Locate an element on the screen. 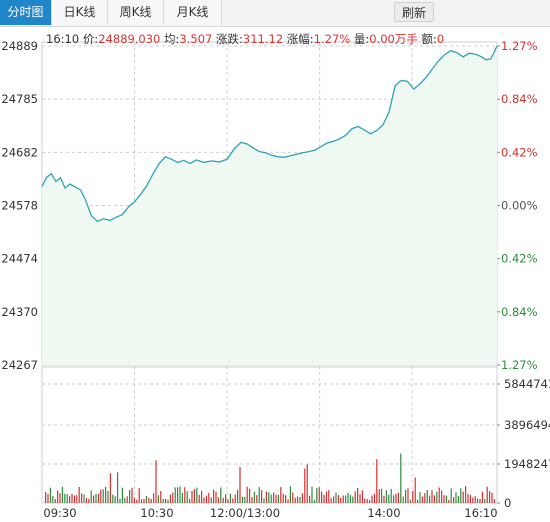 The image size is (550, 522). tab-daily-k: 日K线 is located at coordinates (80, 12).